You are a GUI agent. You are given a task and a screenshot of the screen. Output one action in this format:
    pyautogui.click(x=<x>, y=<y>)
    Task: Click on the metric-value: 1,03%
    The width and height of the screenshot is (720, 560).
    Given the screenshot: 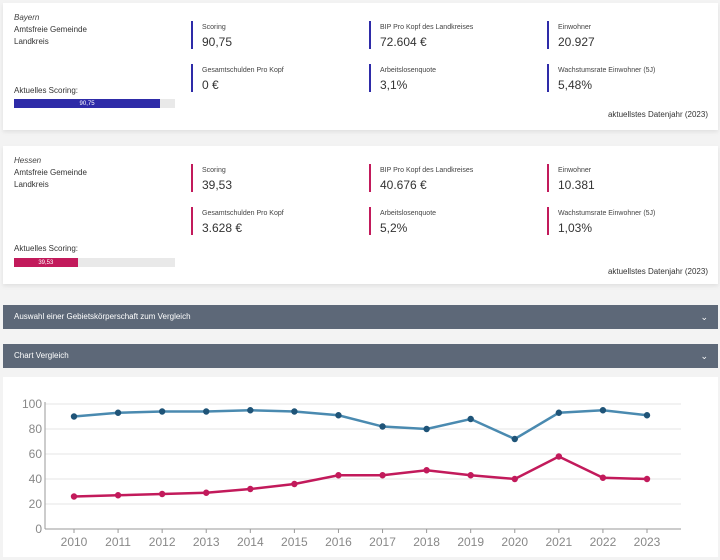 What is the action you would take?
    pyautogui.click(x=575, y=228)
    